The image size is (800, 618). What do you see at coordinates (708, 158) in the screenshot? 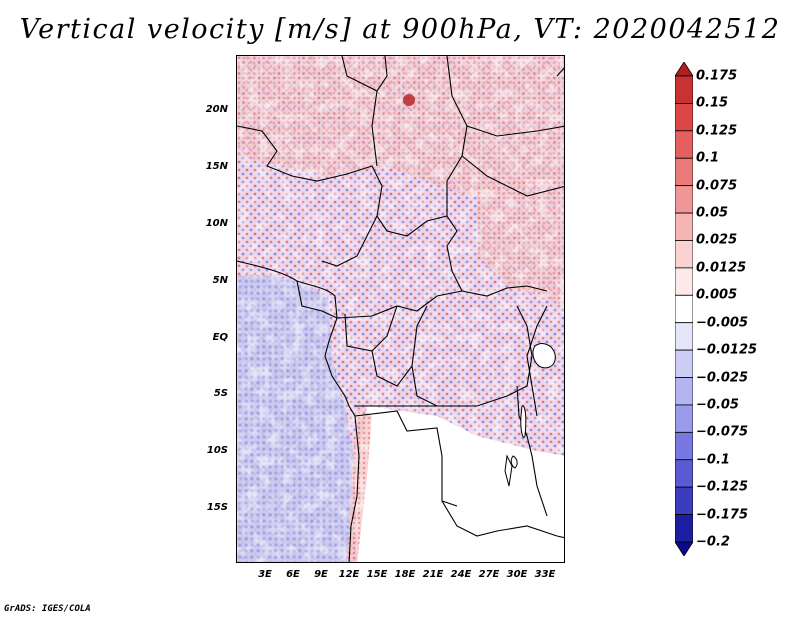
I see `colorbar-label: 0.1` at bounding box center [708, 158].